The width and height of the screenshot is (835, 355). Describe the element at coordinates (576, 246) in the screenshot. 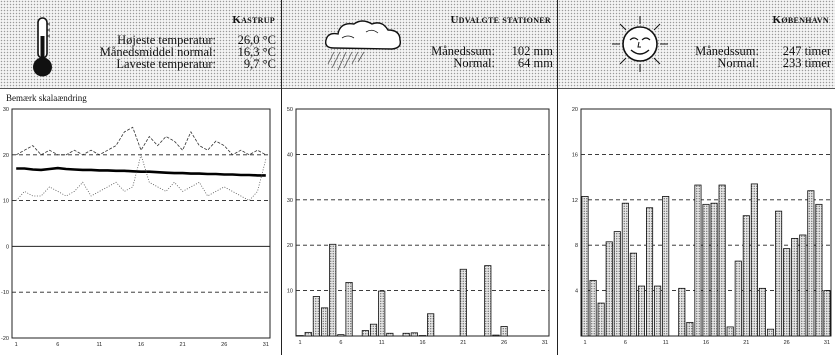

I see `y-tick-label: 8` at that location.